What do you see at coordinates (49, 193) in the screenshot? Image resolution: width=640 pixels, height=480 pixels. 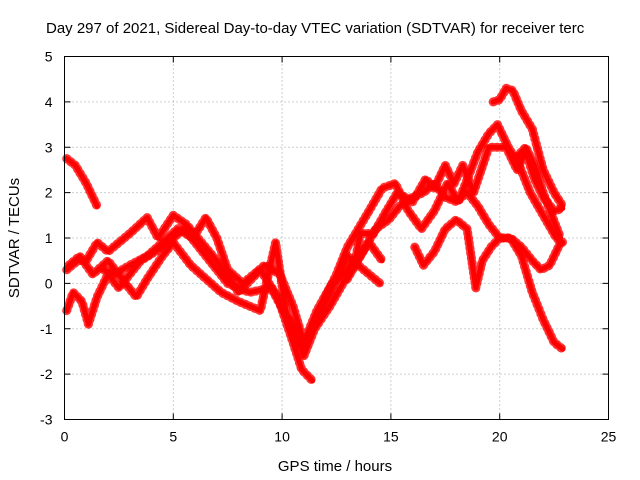 I see `y-tick-label: 2` at bounding box center [49, 193].